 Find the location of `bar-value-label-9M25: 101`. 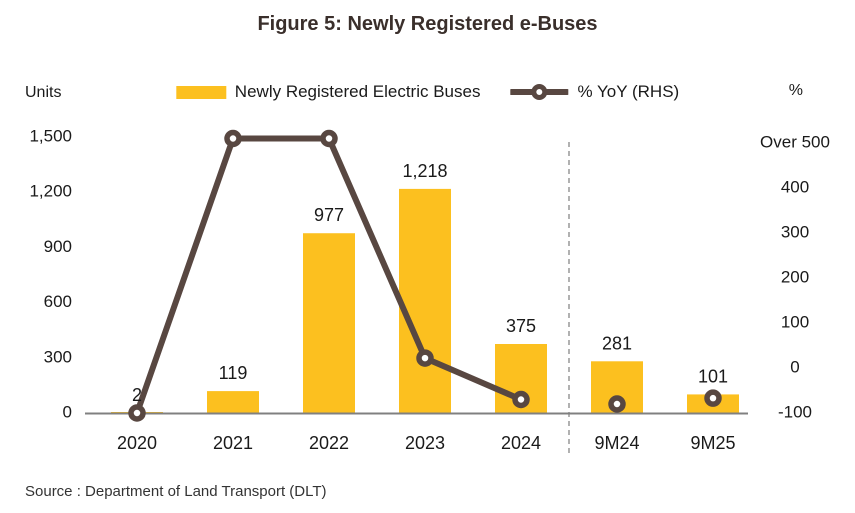

bar-value-label-9M25: 101 is located at coordinates (713, 376).